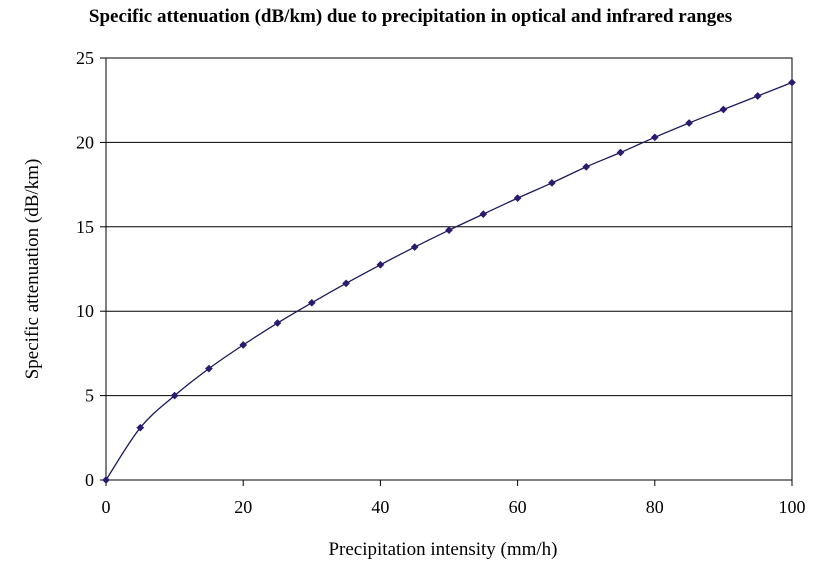  Describe the element at coordinates (792, 507) in the screenshot. I see `x-tick-label: 100` at that location.